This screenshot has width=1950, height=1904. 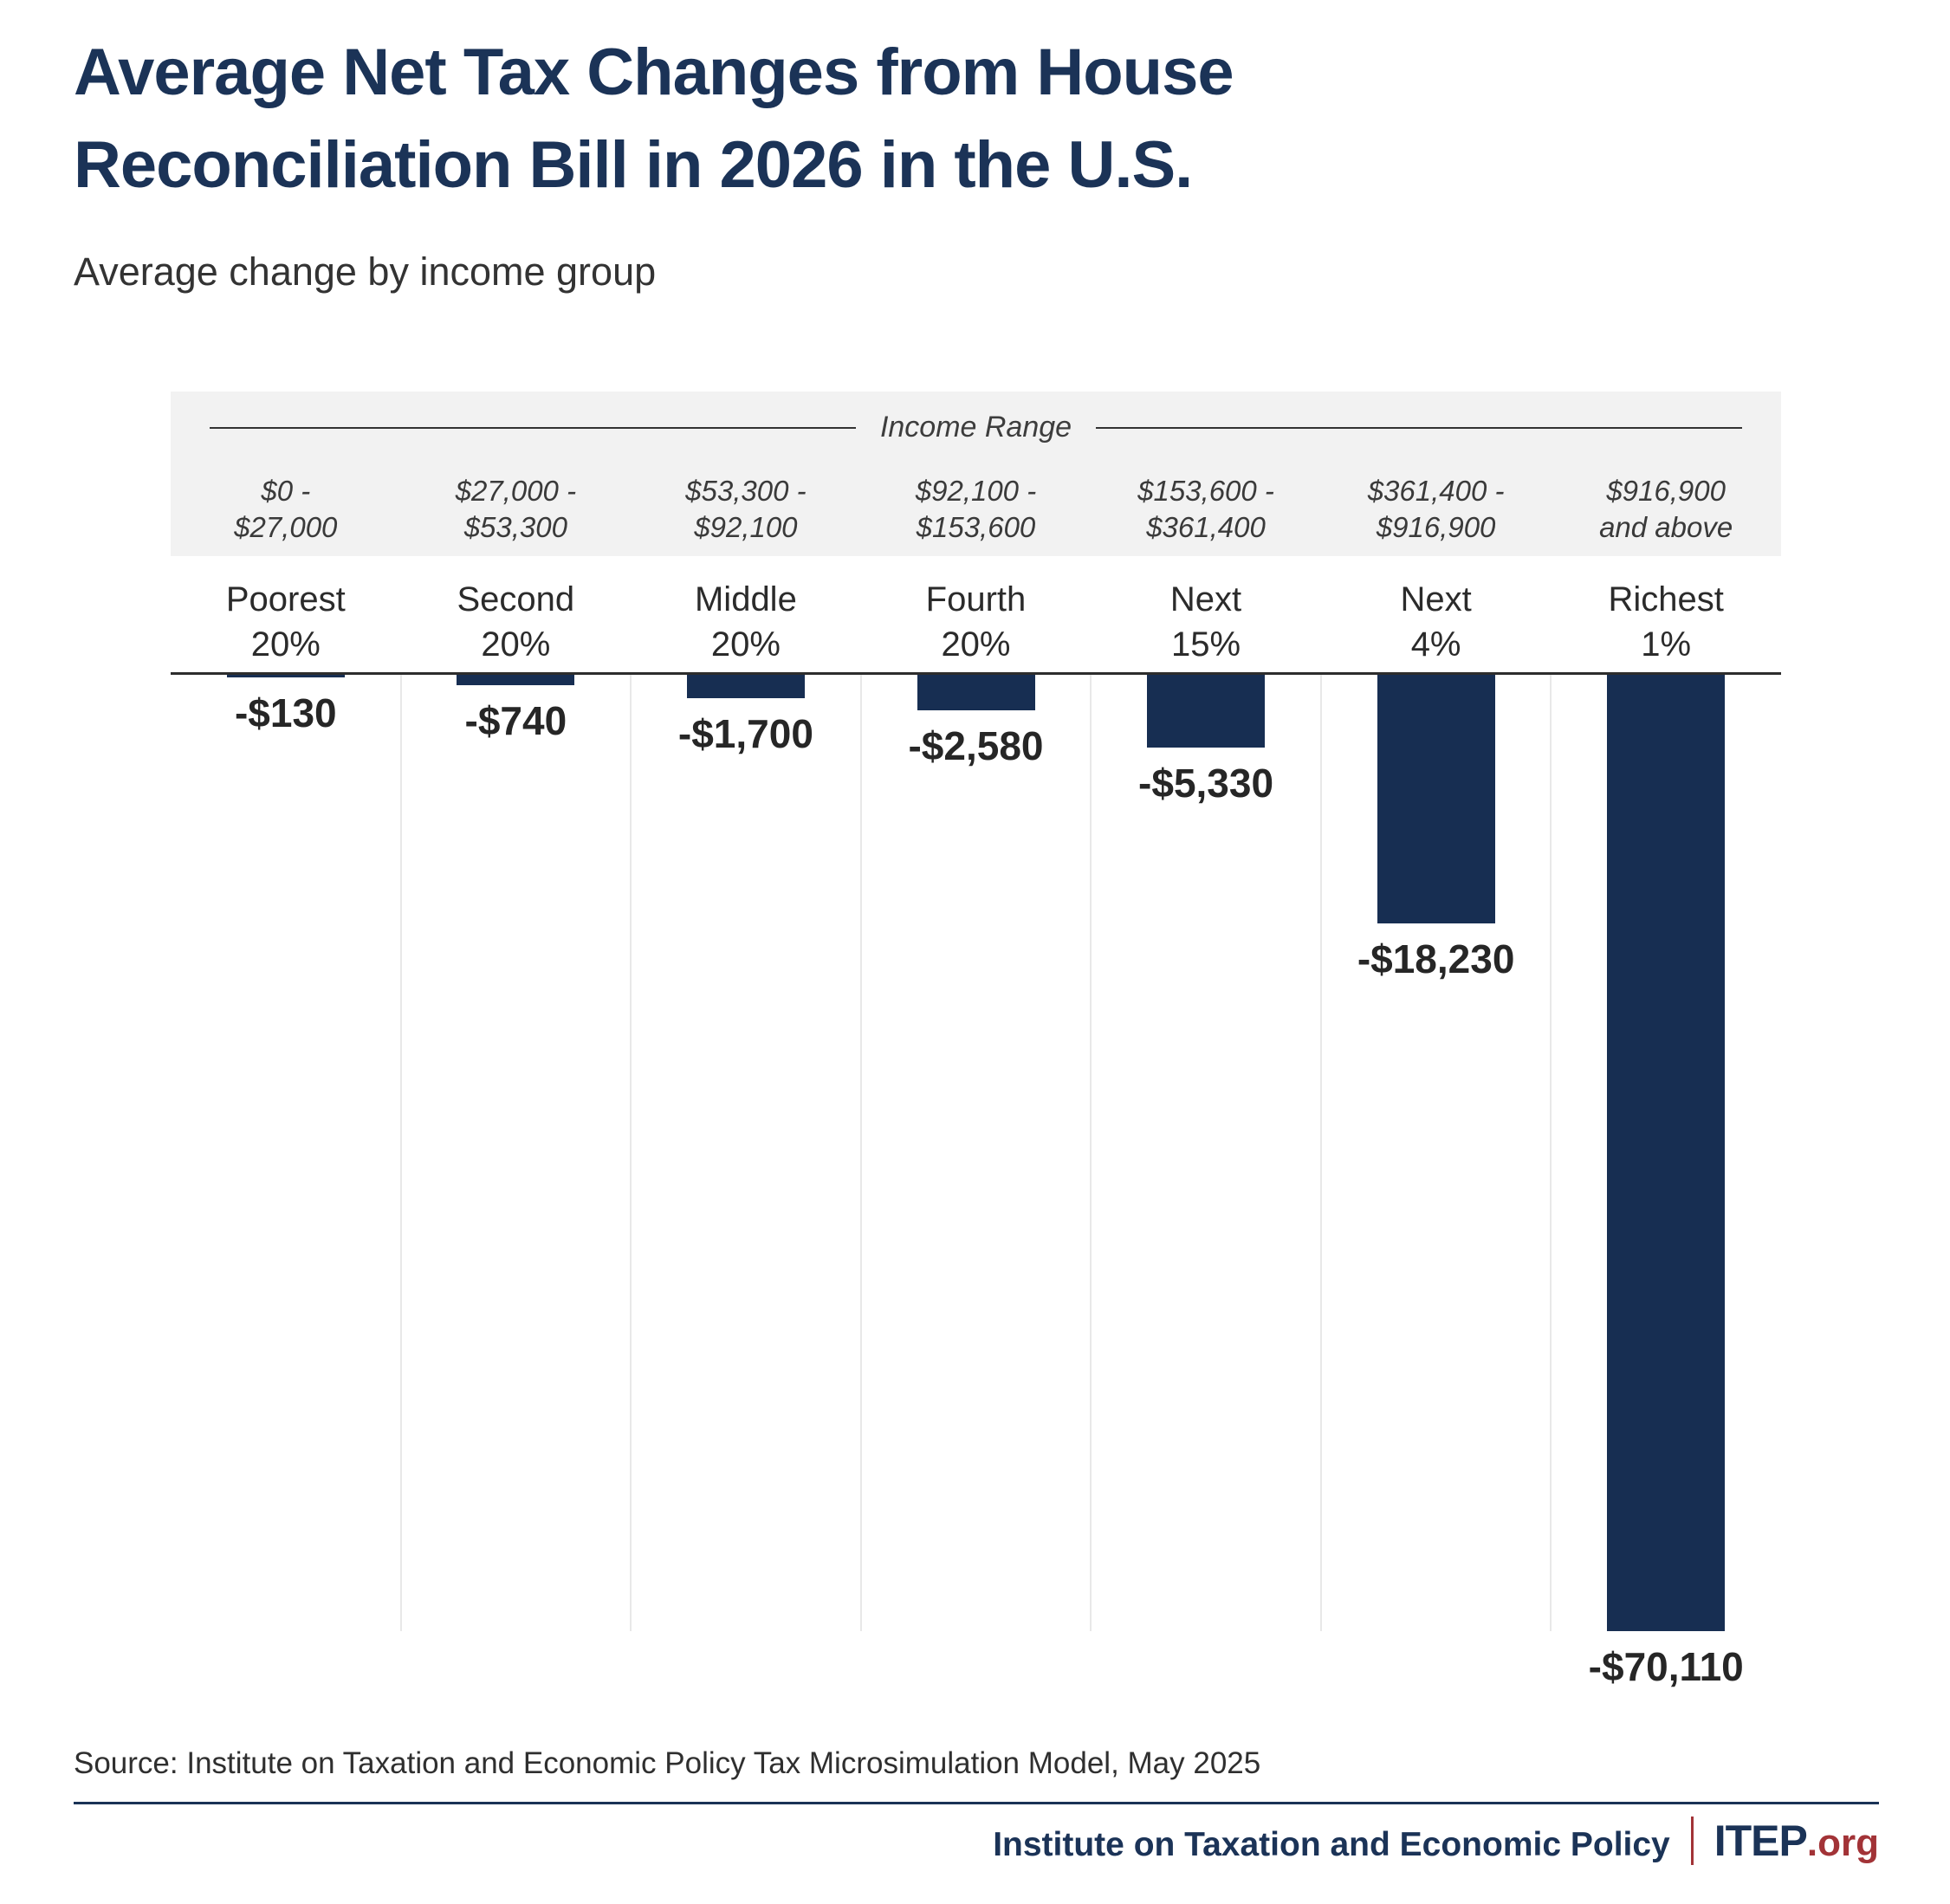 What do you see at coordinates (1666, 1666) in the screenshot?
I see `value-label-richest-1: -$70,110` at bounding box center [1666, 1666].